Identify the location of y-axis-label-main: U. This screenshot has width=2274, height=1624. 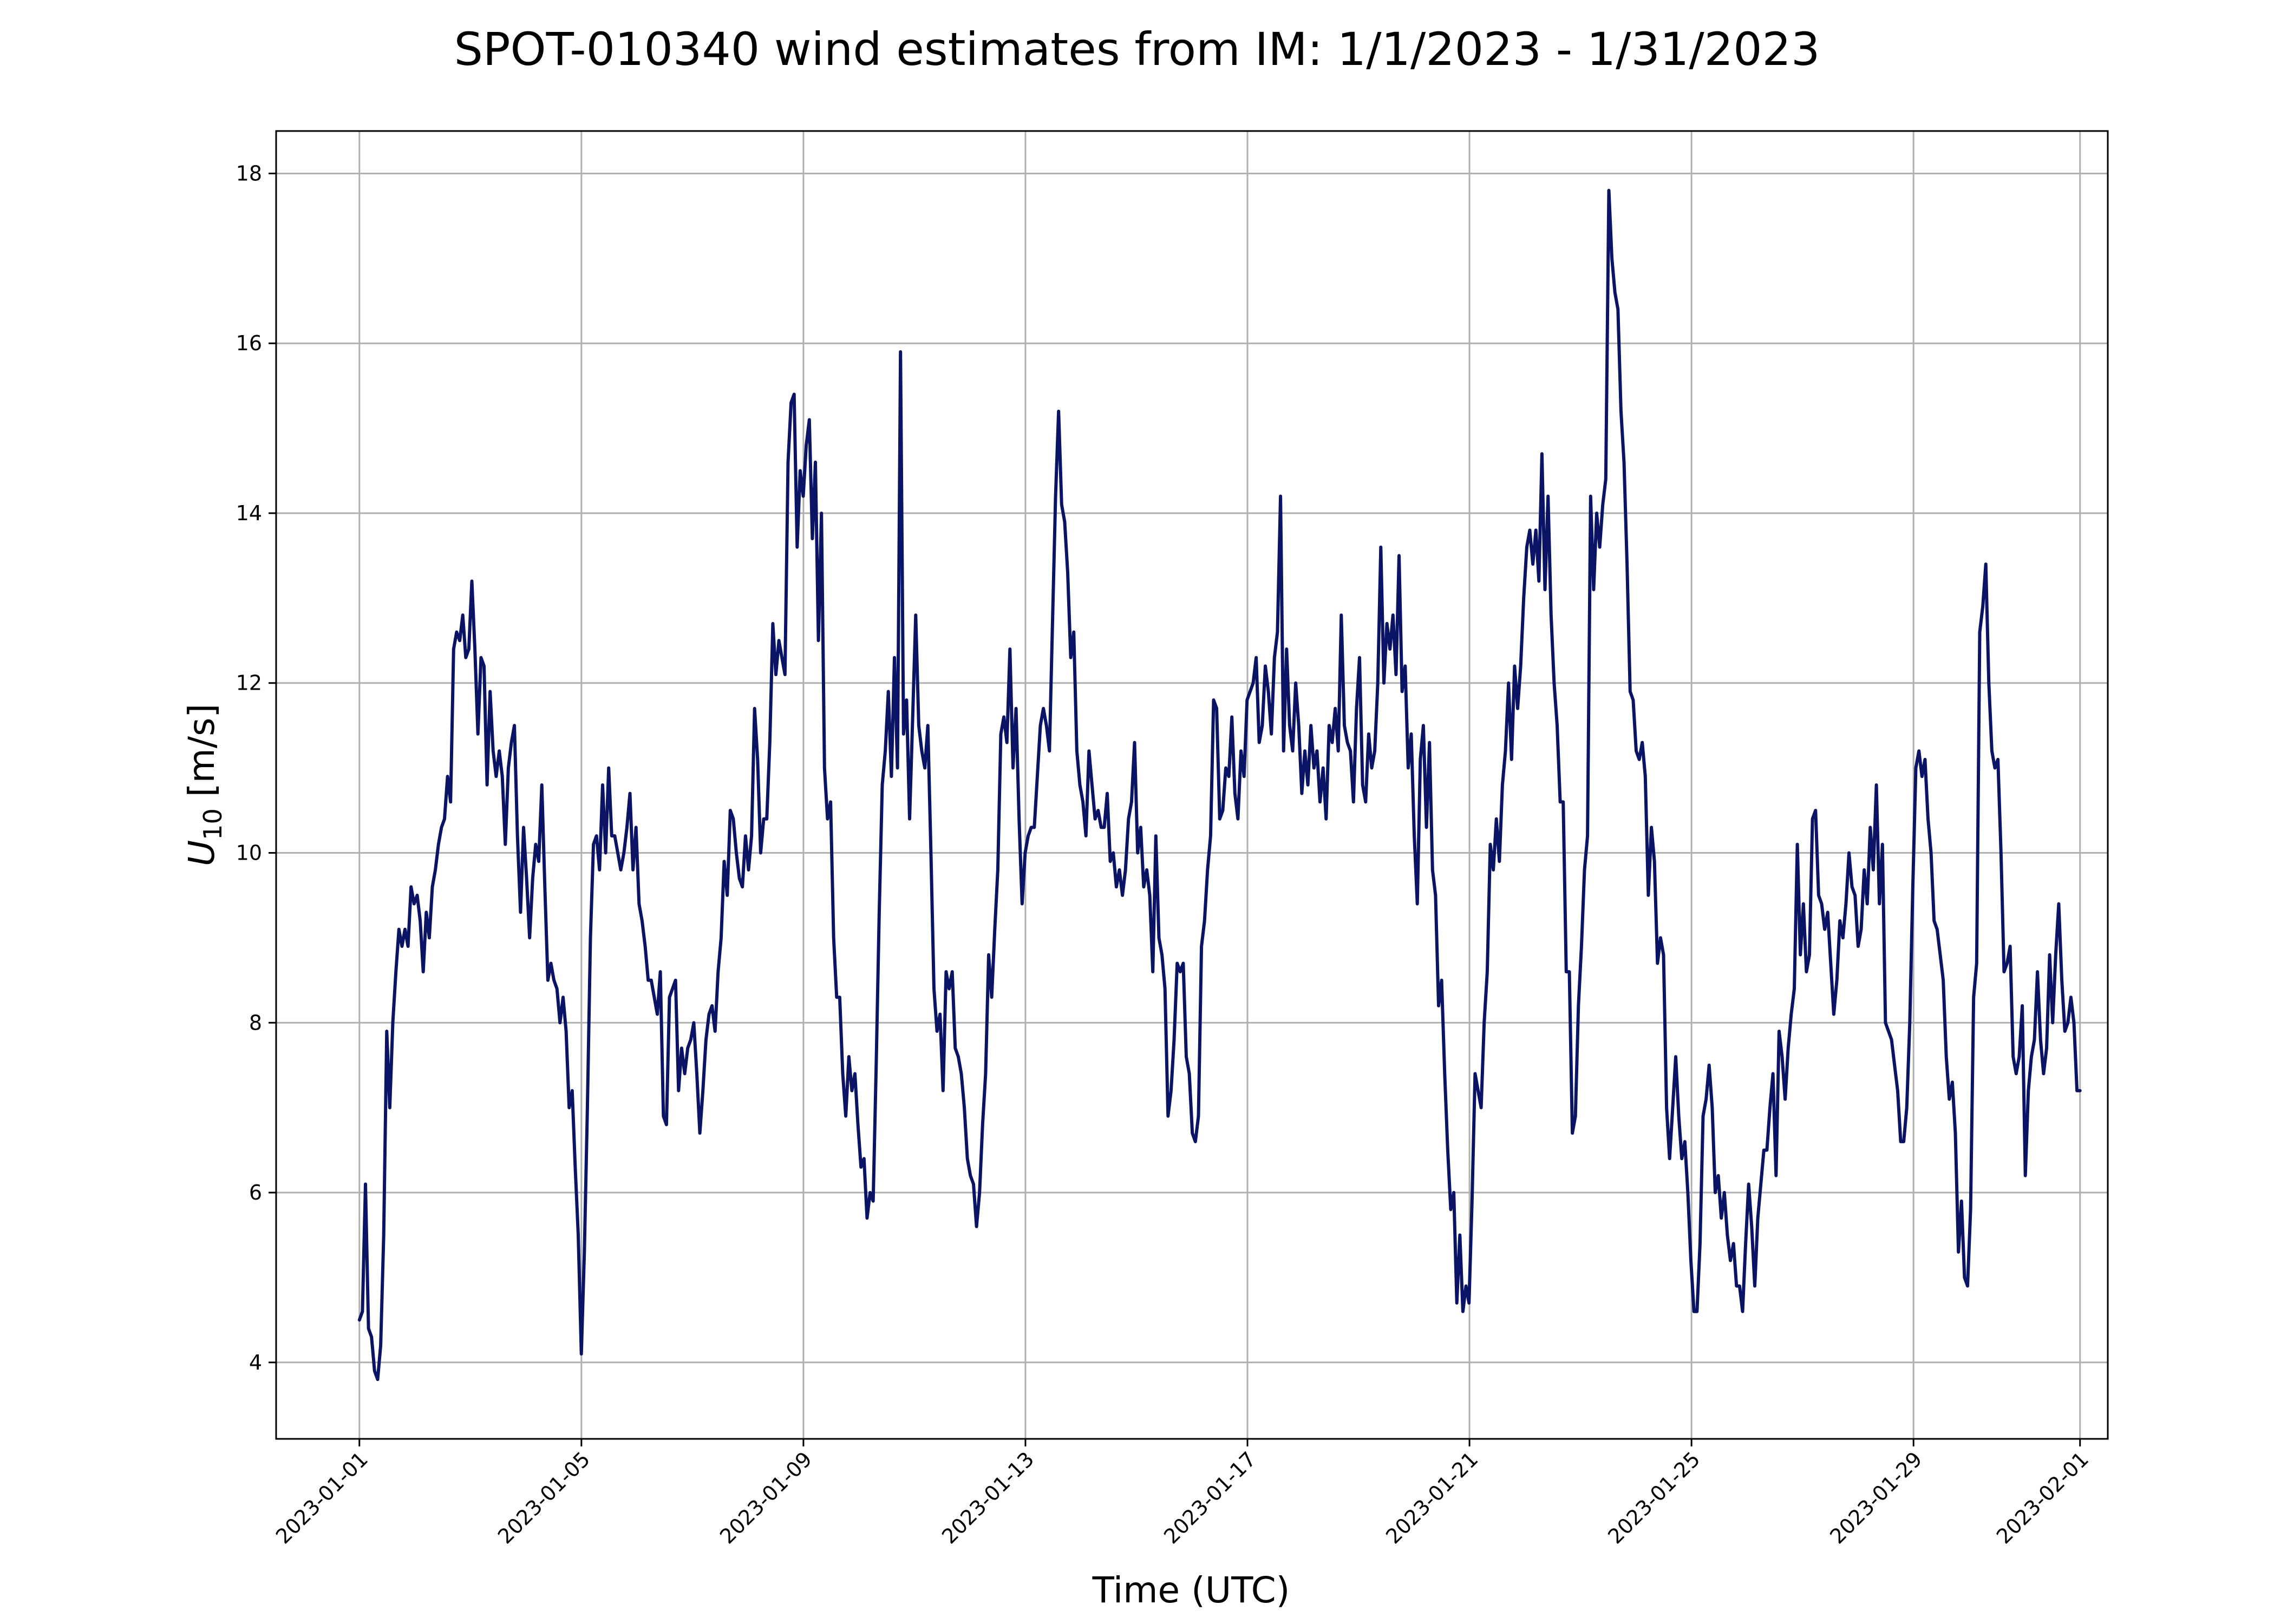
(202, 853).